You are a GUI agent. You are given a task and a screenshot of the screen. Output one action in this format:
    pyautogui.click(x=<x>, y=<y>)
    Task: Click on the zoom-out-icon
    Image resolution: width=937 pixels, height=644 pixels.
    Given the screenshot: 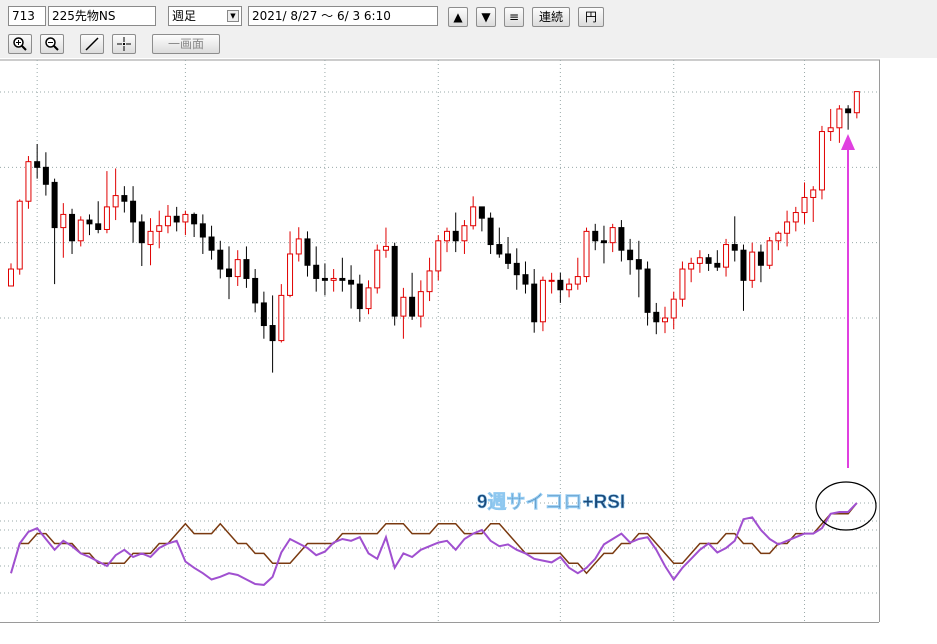 What is the action you would take?
    pyautogui.click(x=52, y=44)
    